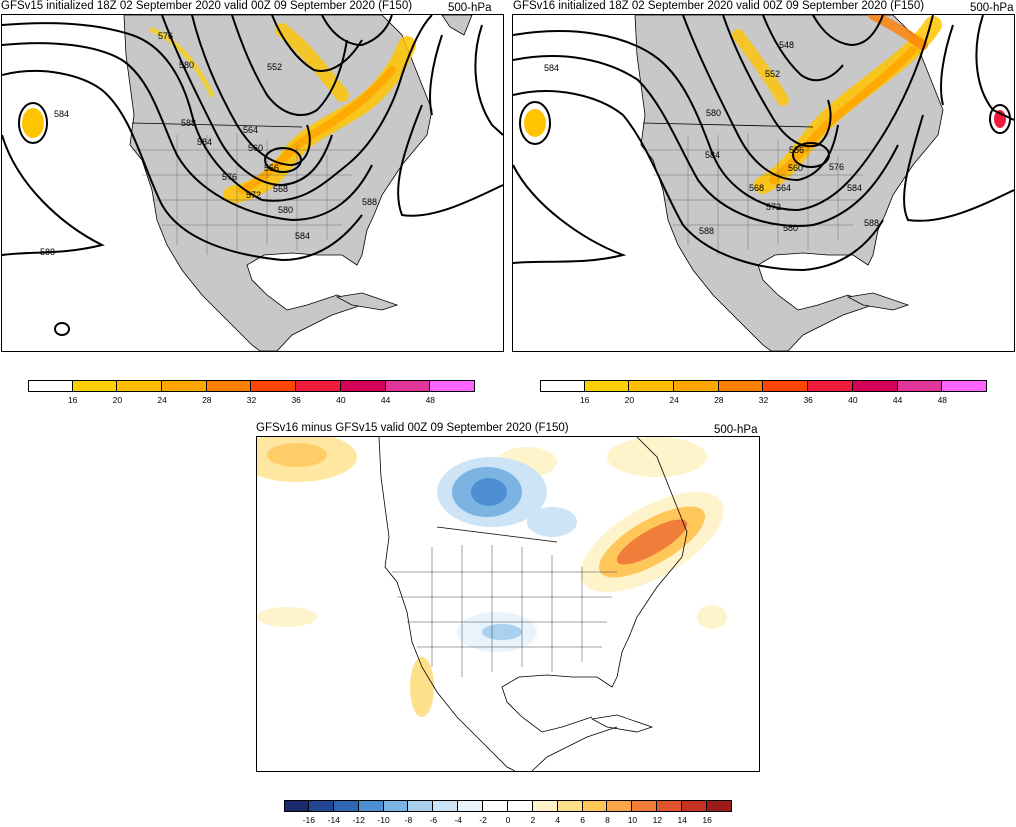  Describe the element at coordinates (341, 400) in the screenshot. I see `colorbar-tick-label: 40` at that location.